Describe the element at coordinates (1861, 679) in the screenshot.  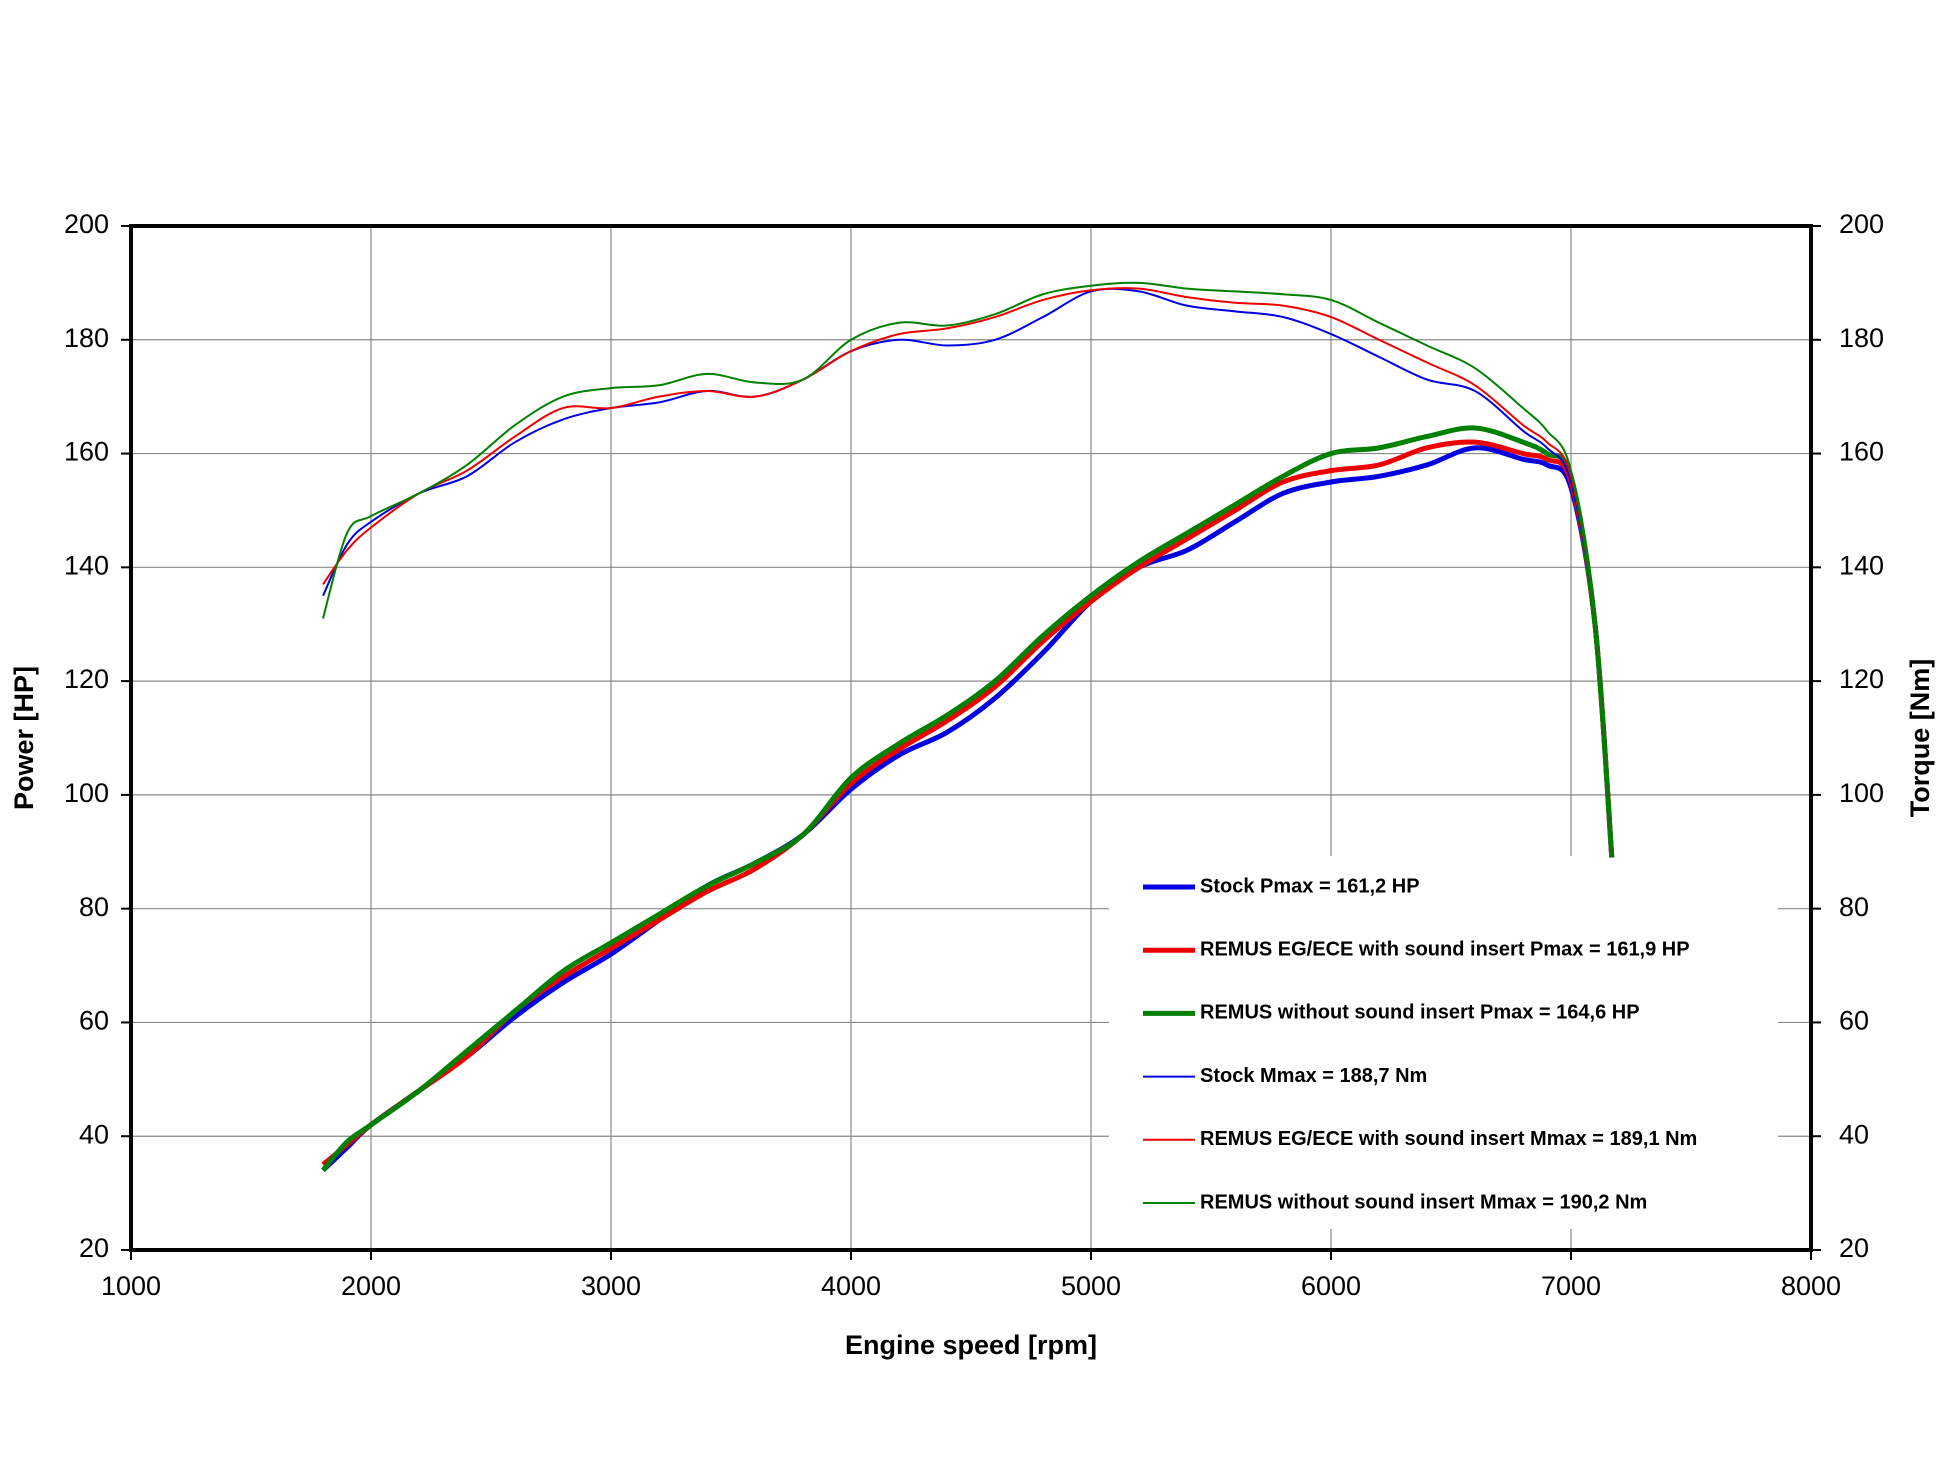
I see `y2-tick-label: 120` at that location.